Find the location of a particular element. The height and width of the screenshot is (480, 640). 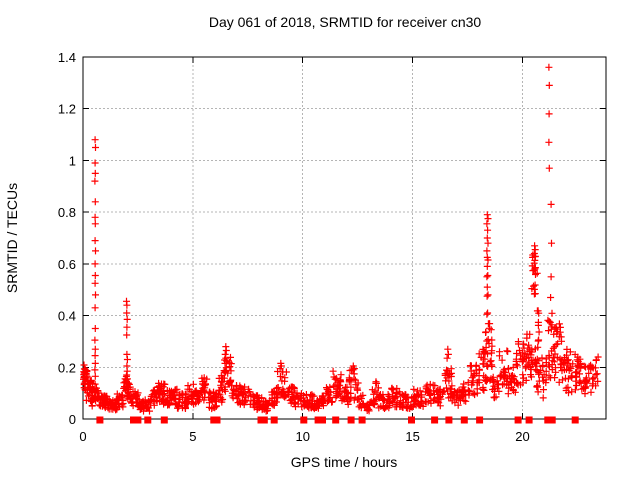

y-tick-label: 1.2 is located at coordinates (67, 109).